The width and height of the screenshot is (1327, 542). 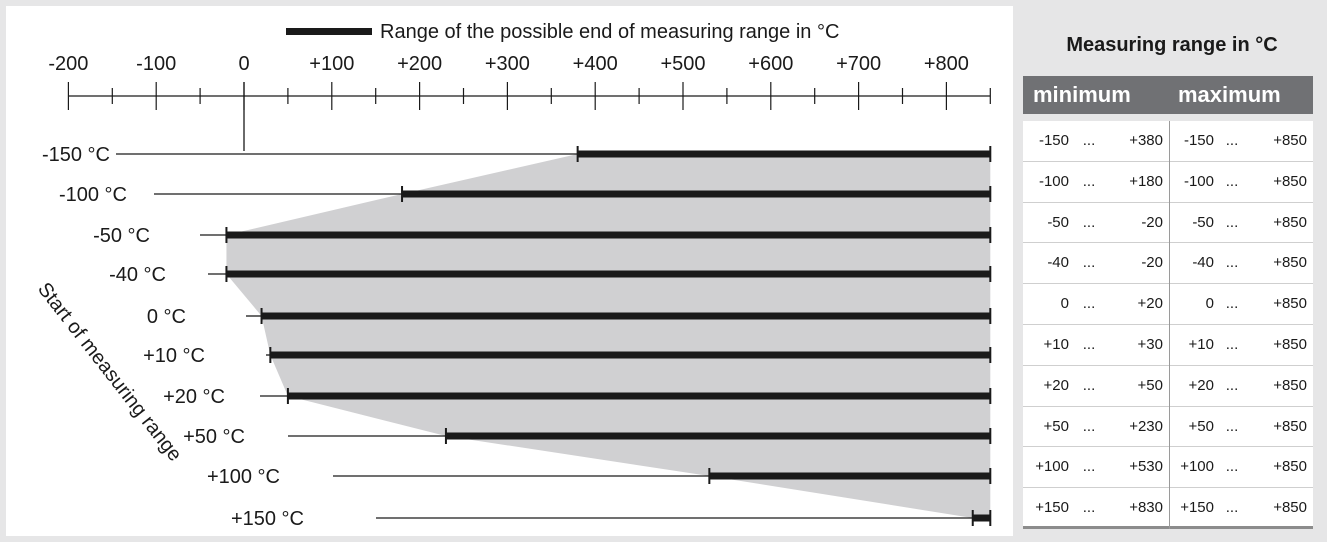 I want to click on min-low-value: -150, so click(x=1053, y=140).